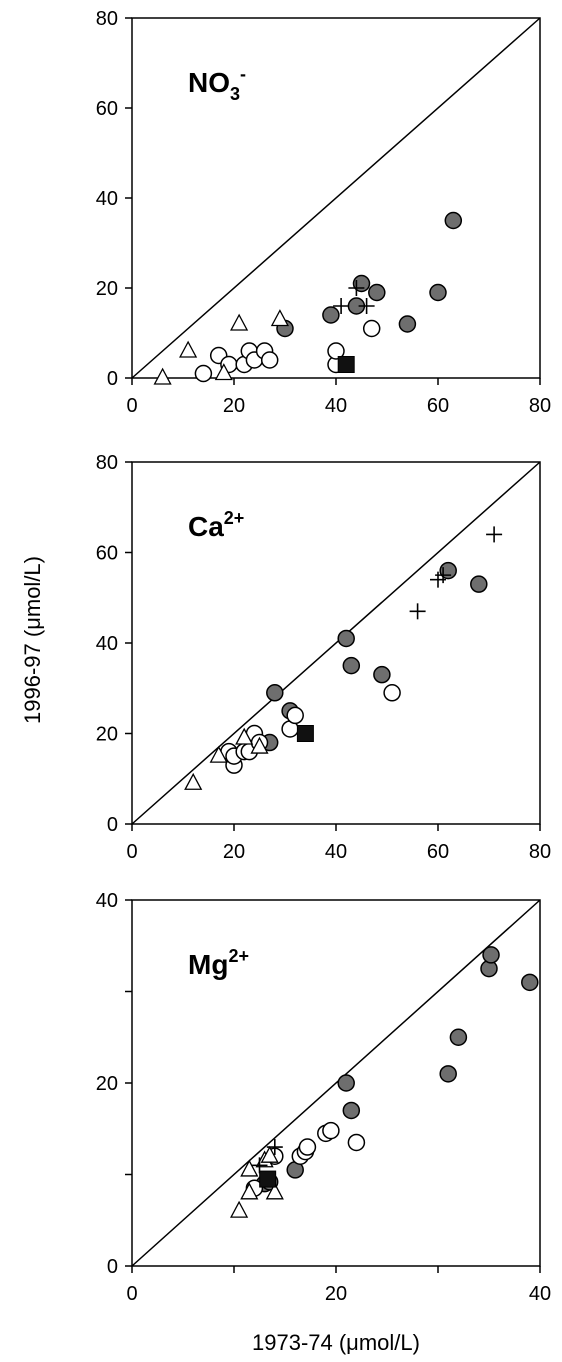 This screenshot has height=1362, width=562. I want to click on x-axis-title: 1973-74 (μmol/L), so click(336, 1342).